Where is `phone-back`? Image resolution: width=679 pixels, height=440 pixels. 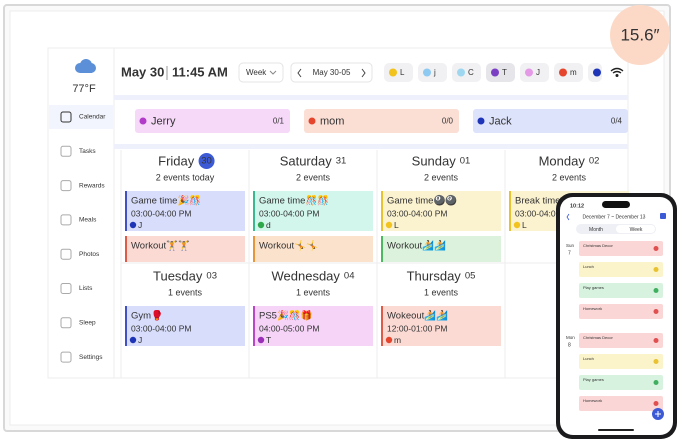
phone-back is located at coordinates (568, 217).